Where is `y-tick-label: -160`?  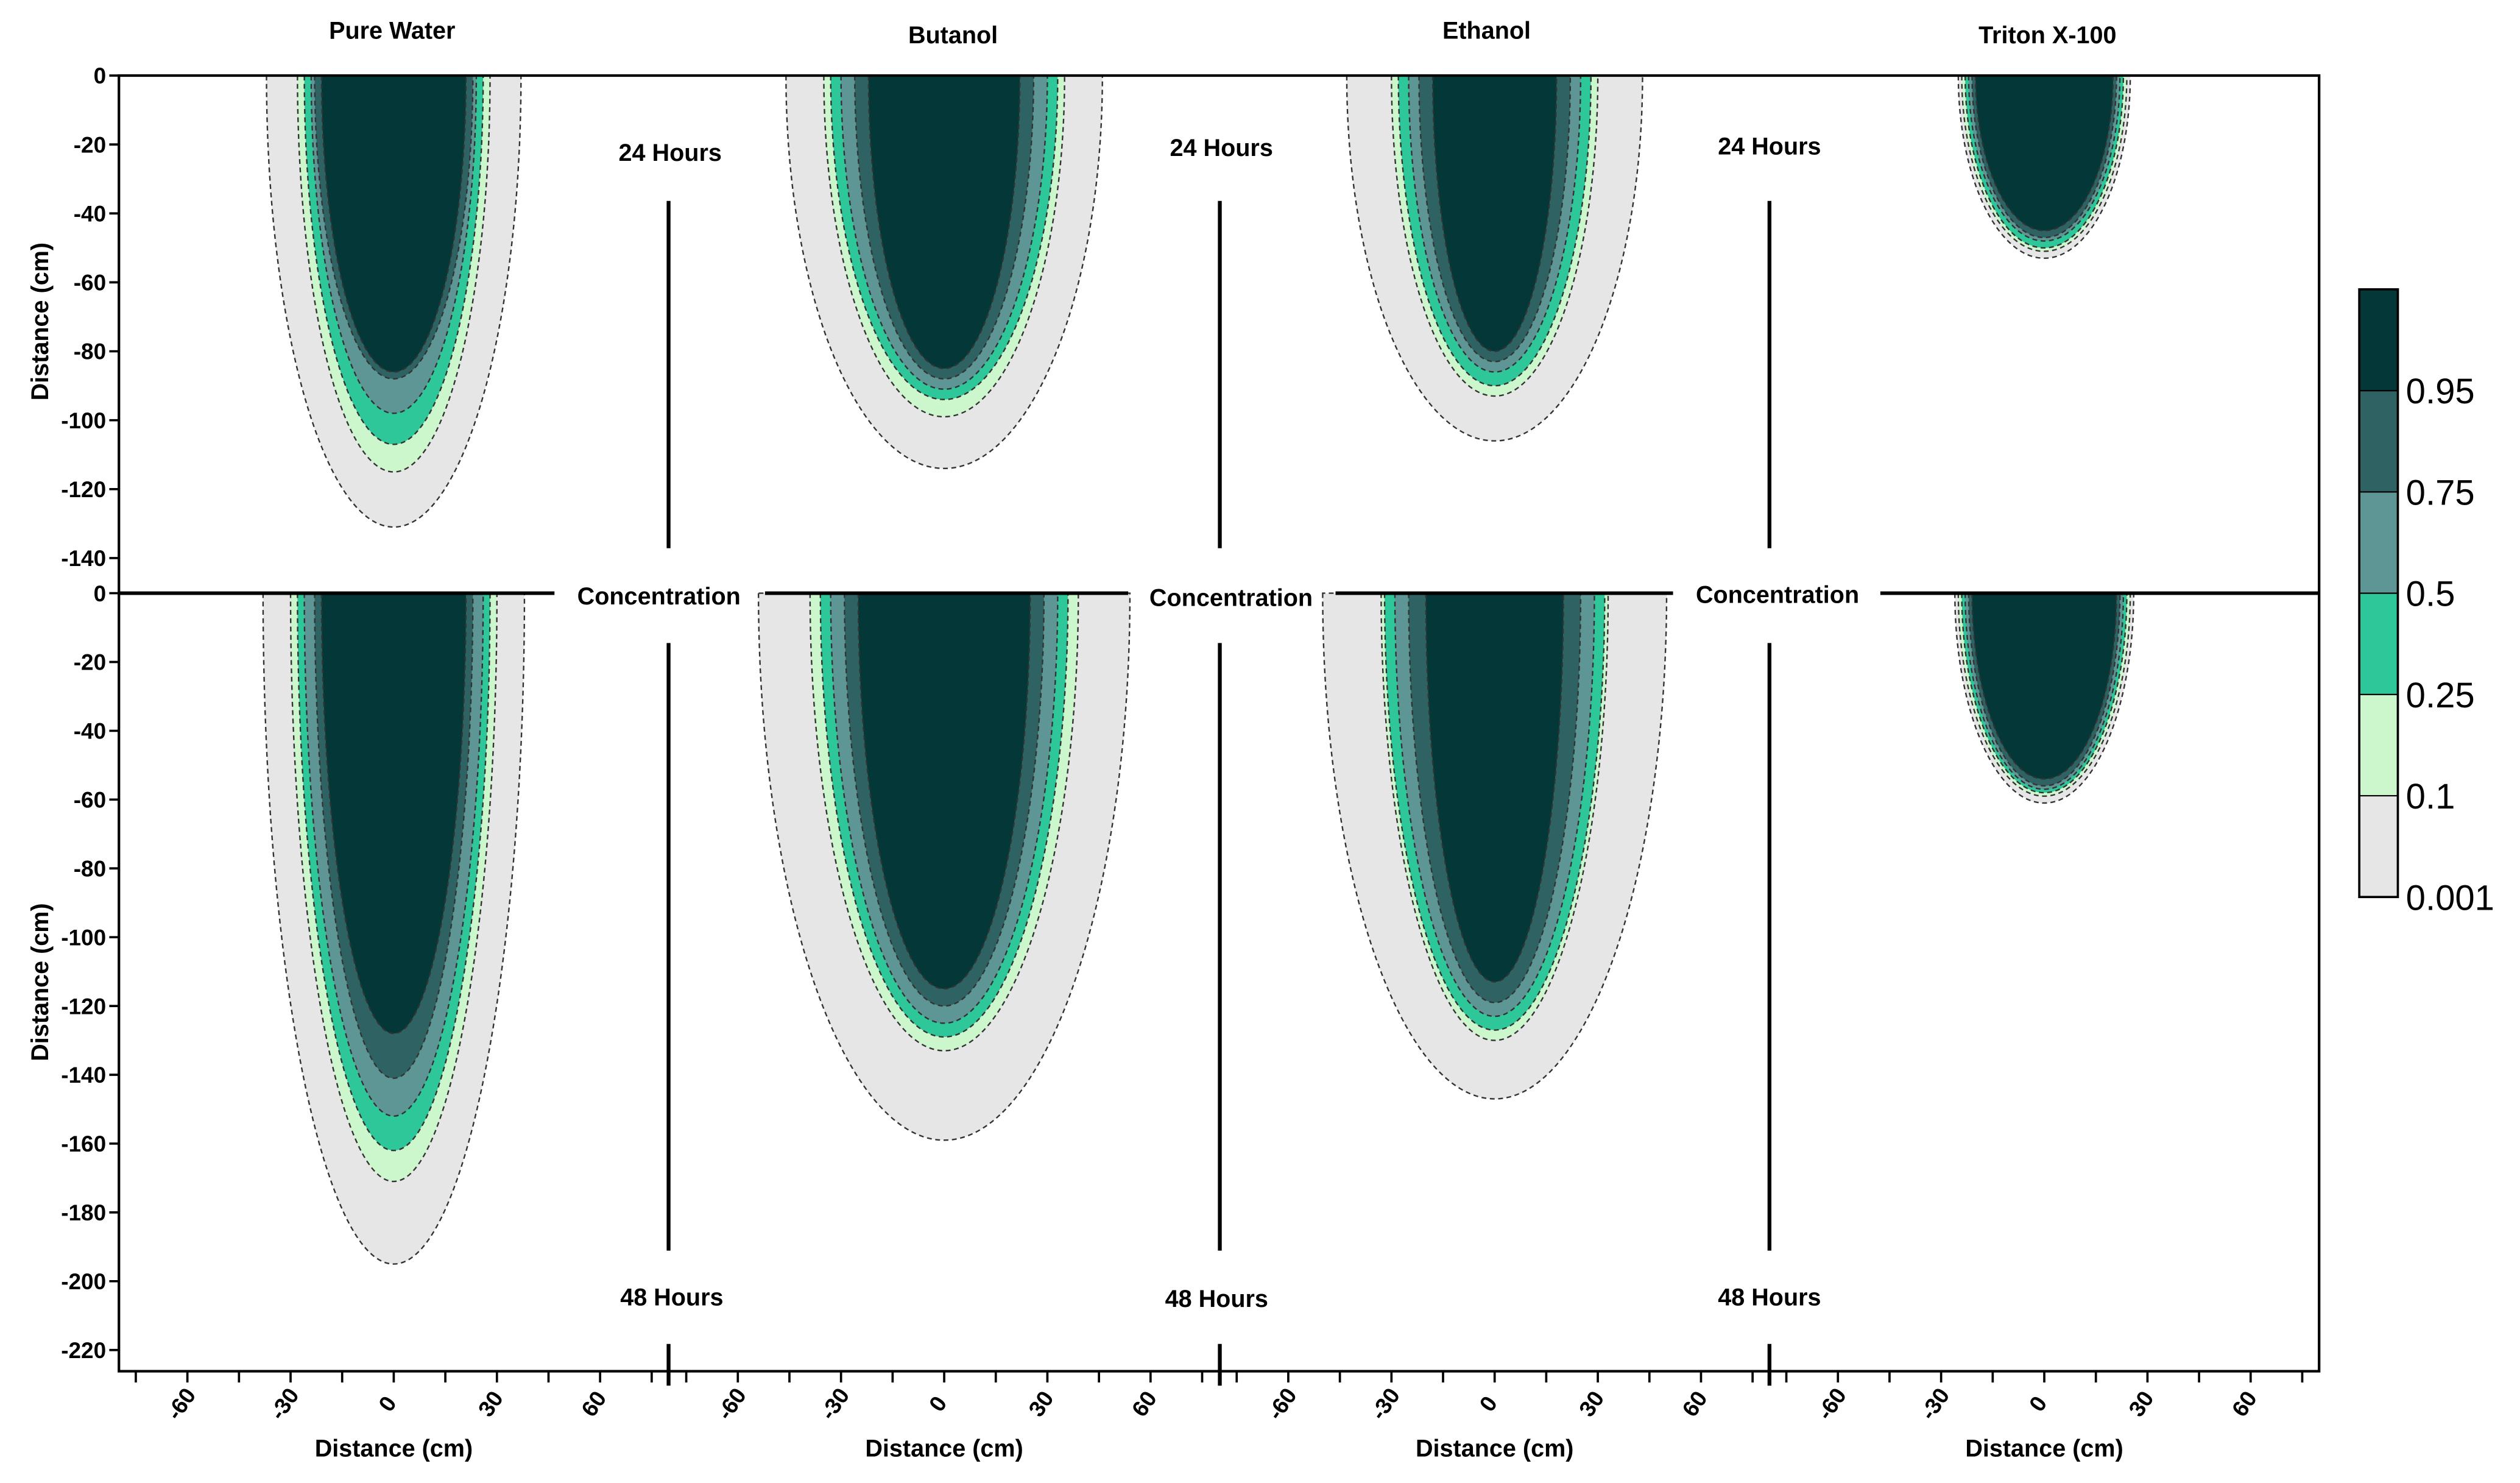
y-tick-label: -160 is located at coordinates (83, 1143).